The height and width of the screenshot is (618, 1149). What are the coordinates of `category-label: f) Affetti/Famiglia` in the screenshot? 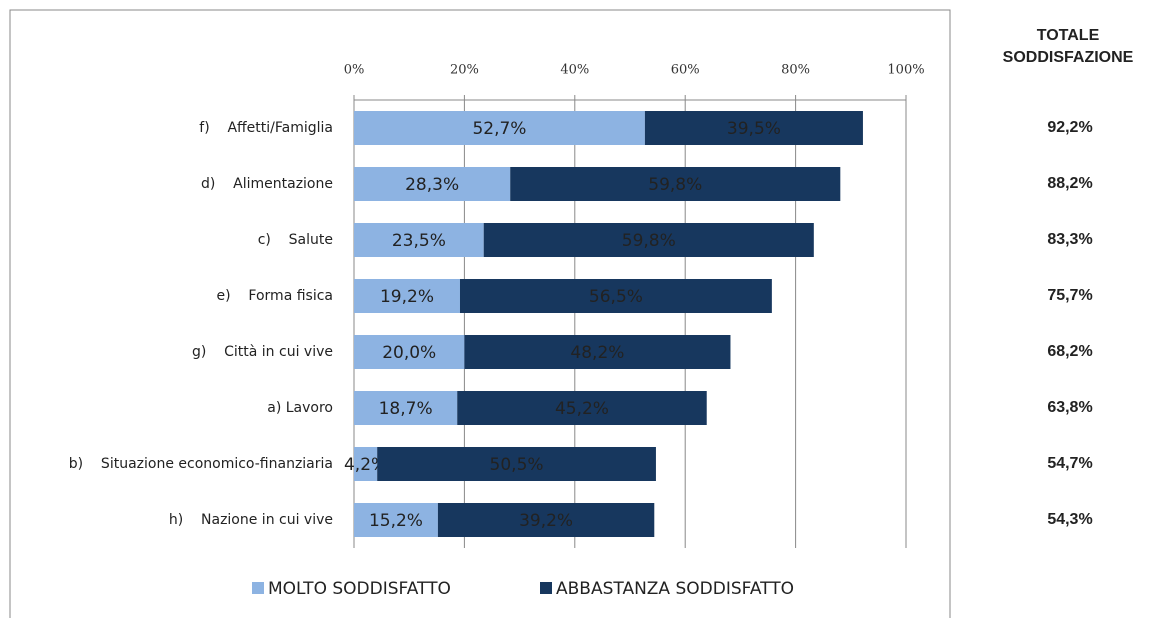 It's located at (266, 128).